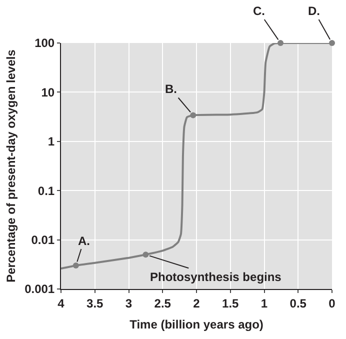  I want to click on annotation: C., so click(259, 11).